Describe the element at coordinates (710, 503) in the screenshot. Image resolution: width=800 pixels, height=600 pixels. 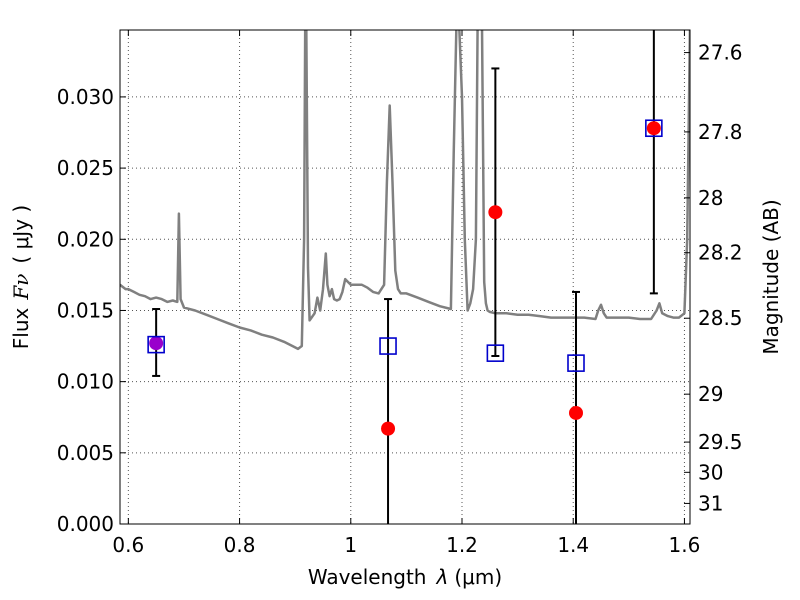
I see `y2-tick-label: 31` at that location.